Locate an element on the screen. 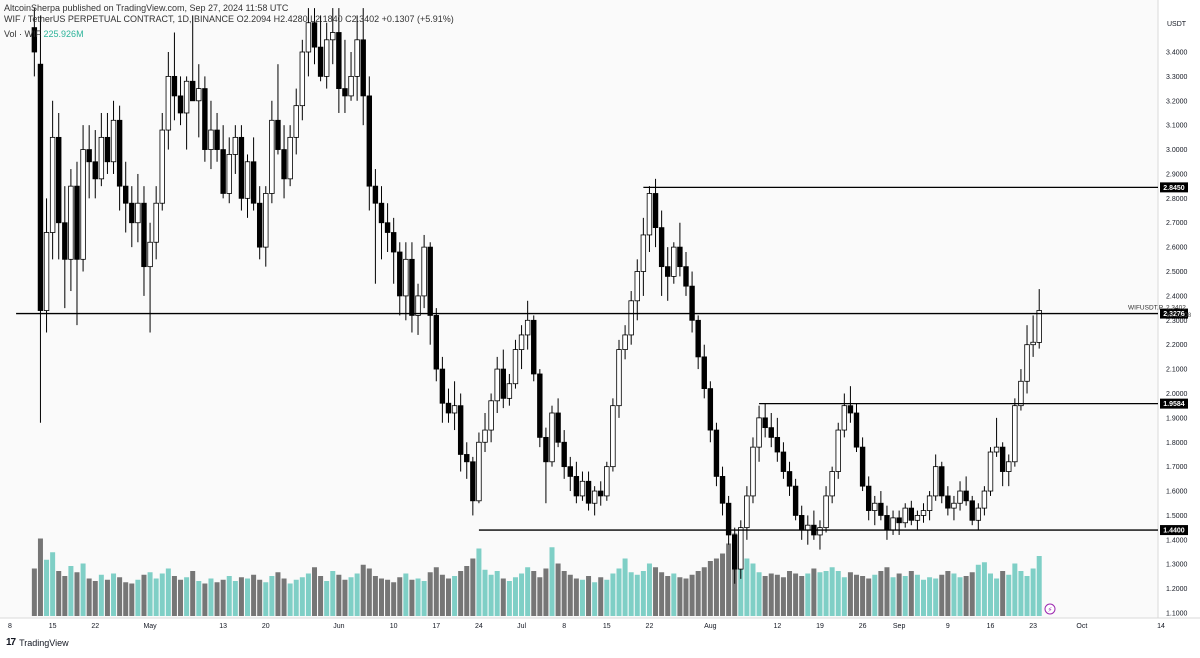 This screenshot has width=1200, height=658. tradingview-footer: 17 TradingView is located at coordinates (37, 642).